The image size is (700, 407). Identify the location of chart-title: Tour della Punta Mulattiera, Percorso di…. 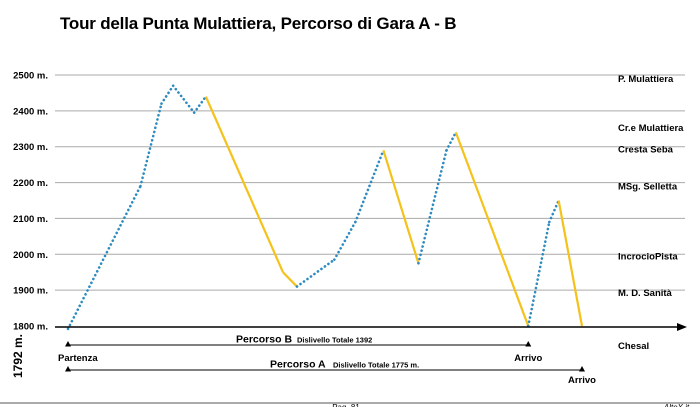
(258, 23).